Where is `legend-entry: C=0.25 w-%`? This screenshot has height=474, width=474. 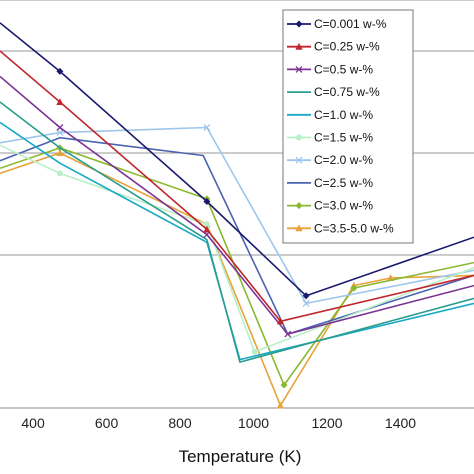 legend-entry: C=0.25 w-% is located at coordinates (333, 47).